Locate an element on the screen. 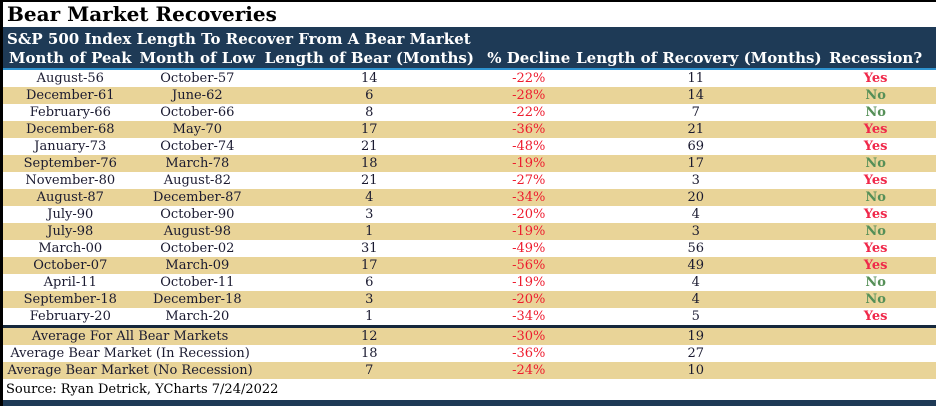 The height and width of the screenshot is (406, 936). col-header-percent-decline: % Decline is located at coordinates (529, 58).